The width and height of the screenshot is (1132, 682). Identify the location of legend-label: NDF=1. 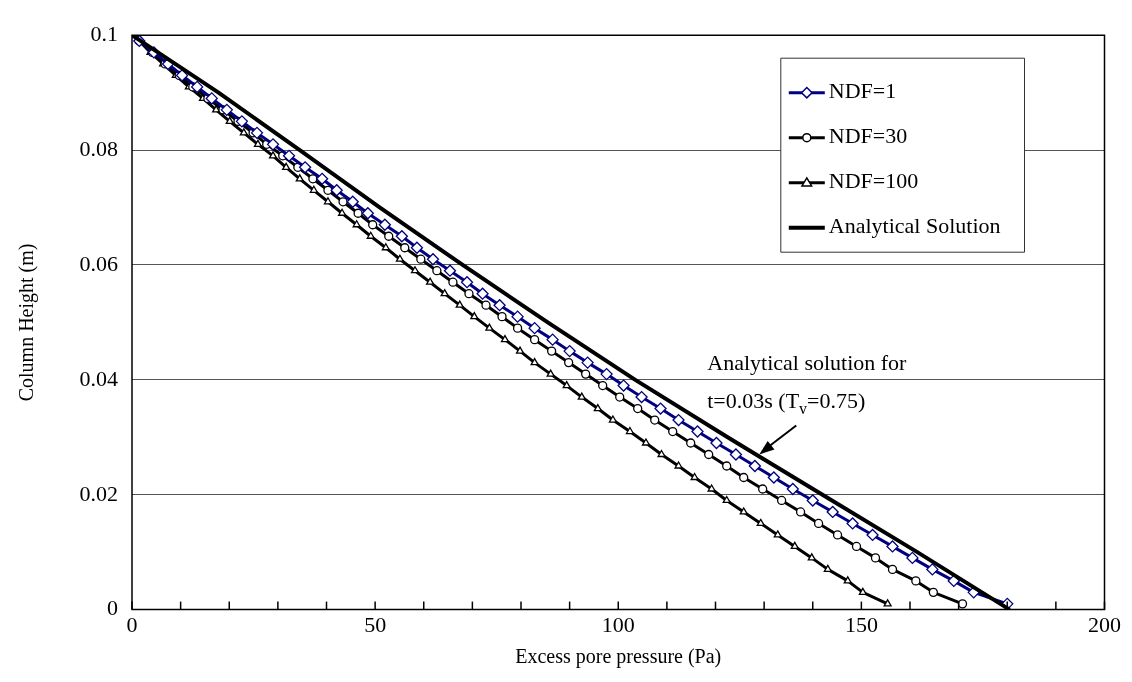
(862, 91).